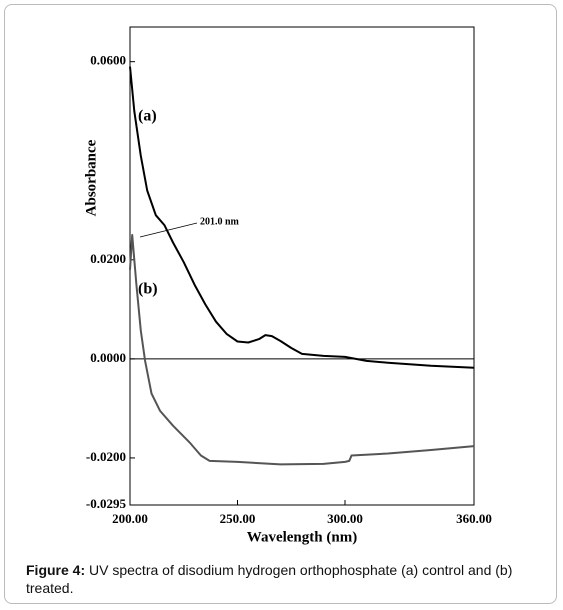 This screenshot has height=610, width=563. I want to click on x-tick-label: 200.00, so click(130, 518).